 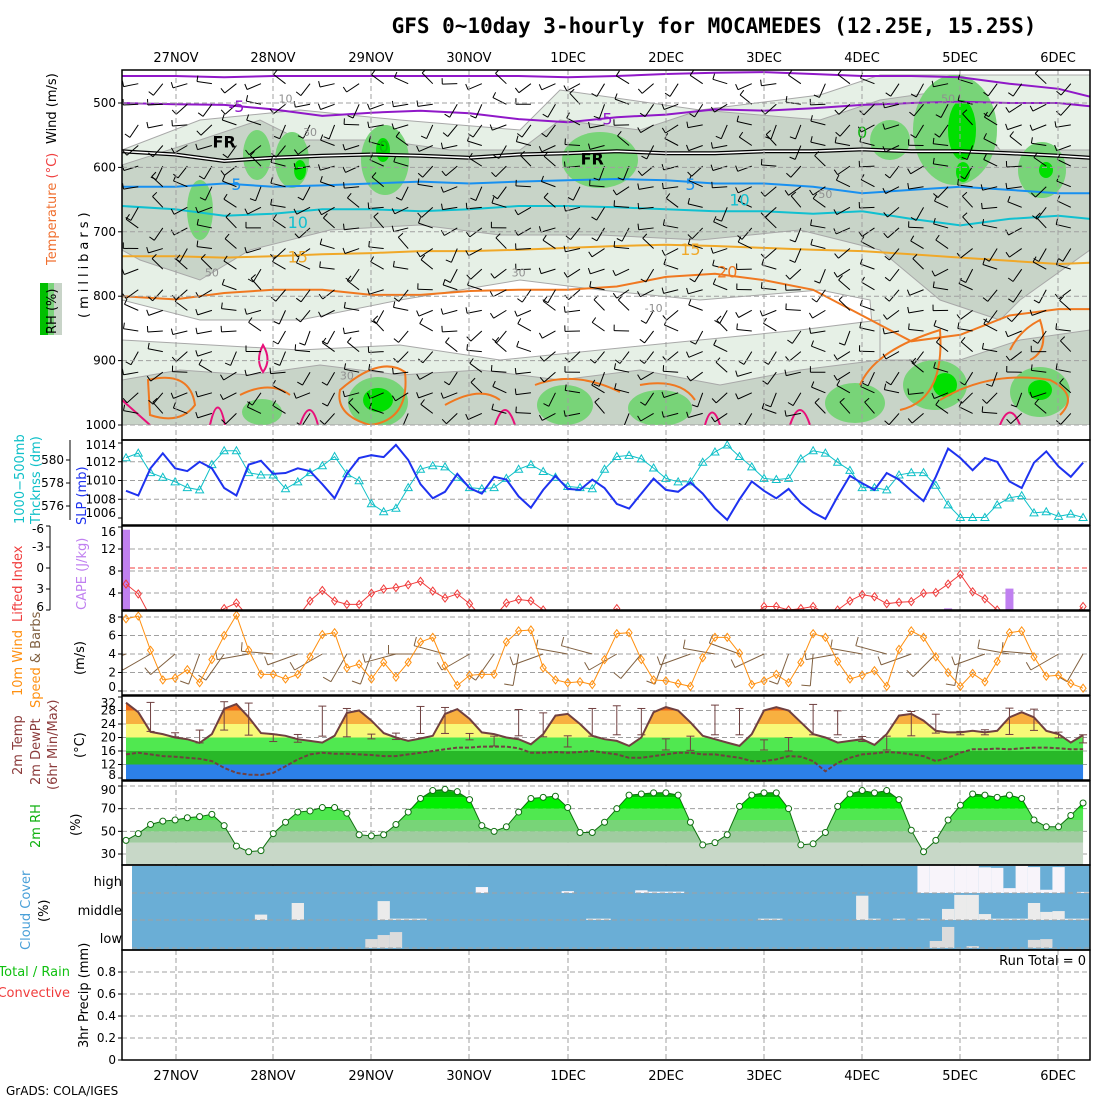 I want to click on temp-band, so click(x=605, y=717).